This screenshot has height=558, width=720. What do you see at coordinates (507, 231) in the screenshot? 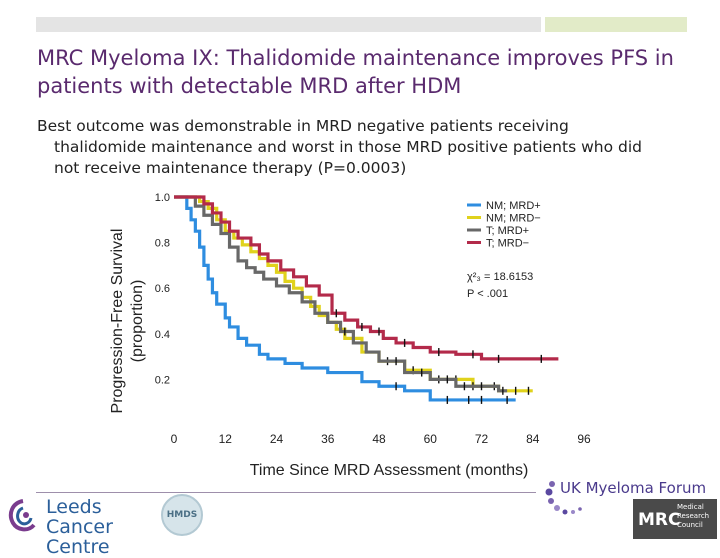
I see `legend-label: T; MRD+` at bounding box center [507, 231].